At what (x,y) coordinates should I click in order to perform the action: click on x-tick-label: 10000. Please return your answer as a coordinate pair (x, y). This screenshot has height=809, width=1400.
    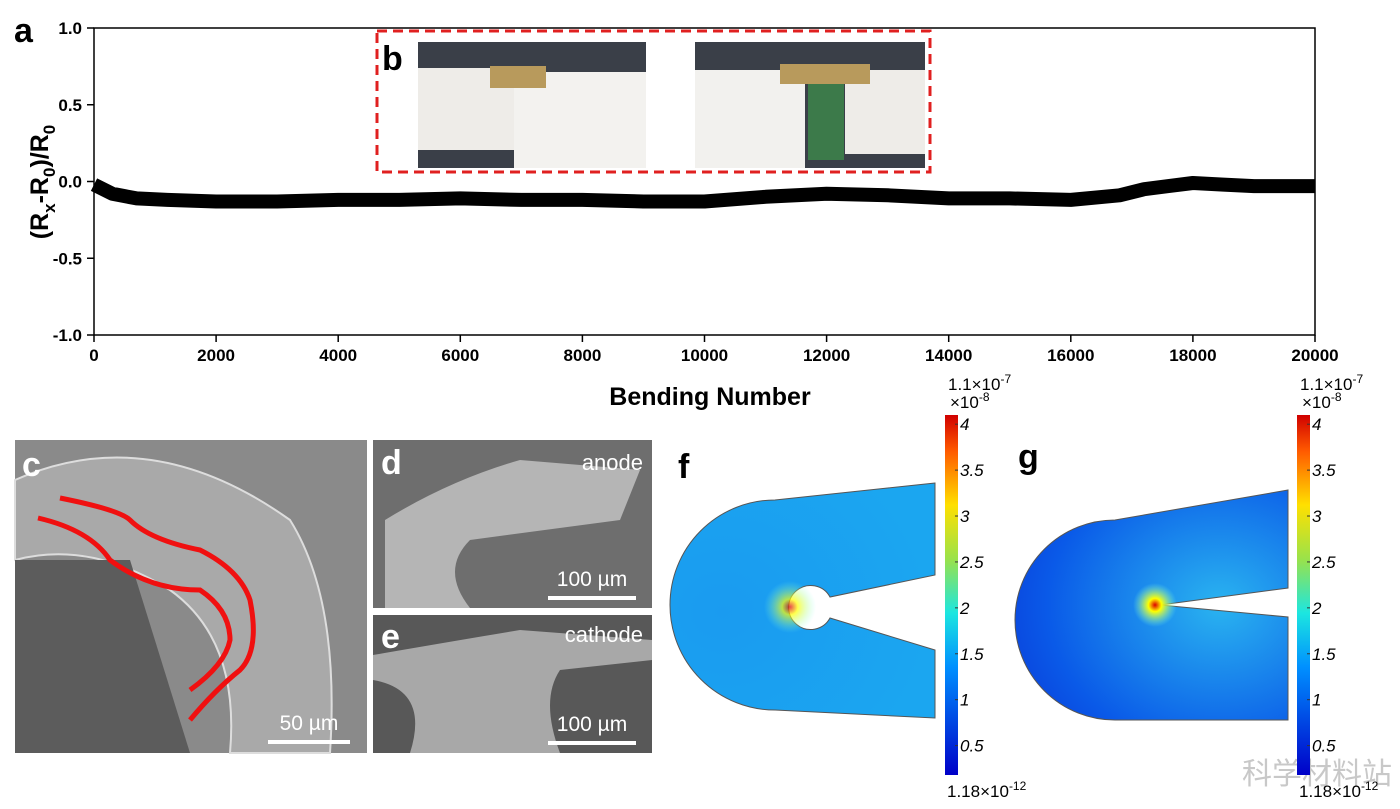
    Looking at the image, I should click on (704, 355).